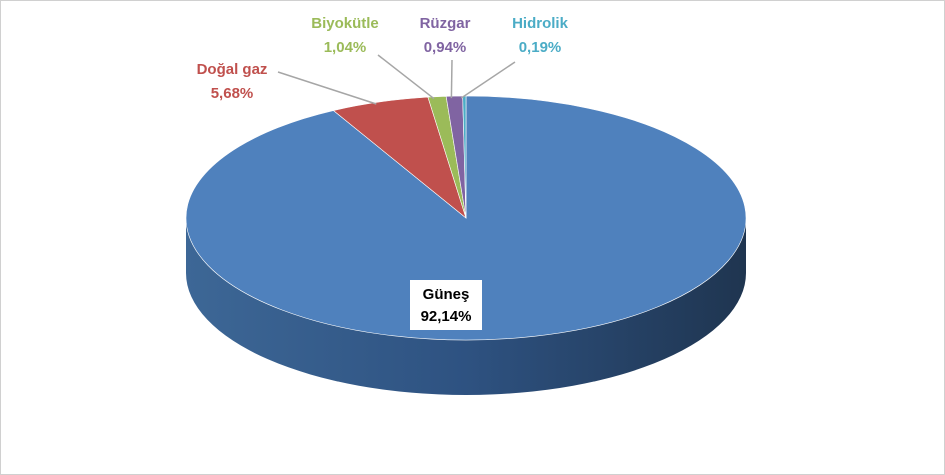 The image size is (945, 475). What do you see at coordinates (446, 305) in the screenshot?
I see `data-label-box` at bounding box center [446, 305].